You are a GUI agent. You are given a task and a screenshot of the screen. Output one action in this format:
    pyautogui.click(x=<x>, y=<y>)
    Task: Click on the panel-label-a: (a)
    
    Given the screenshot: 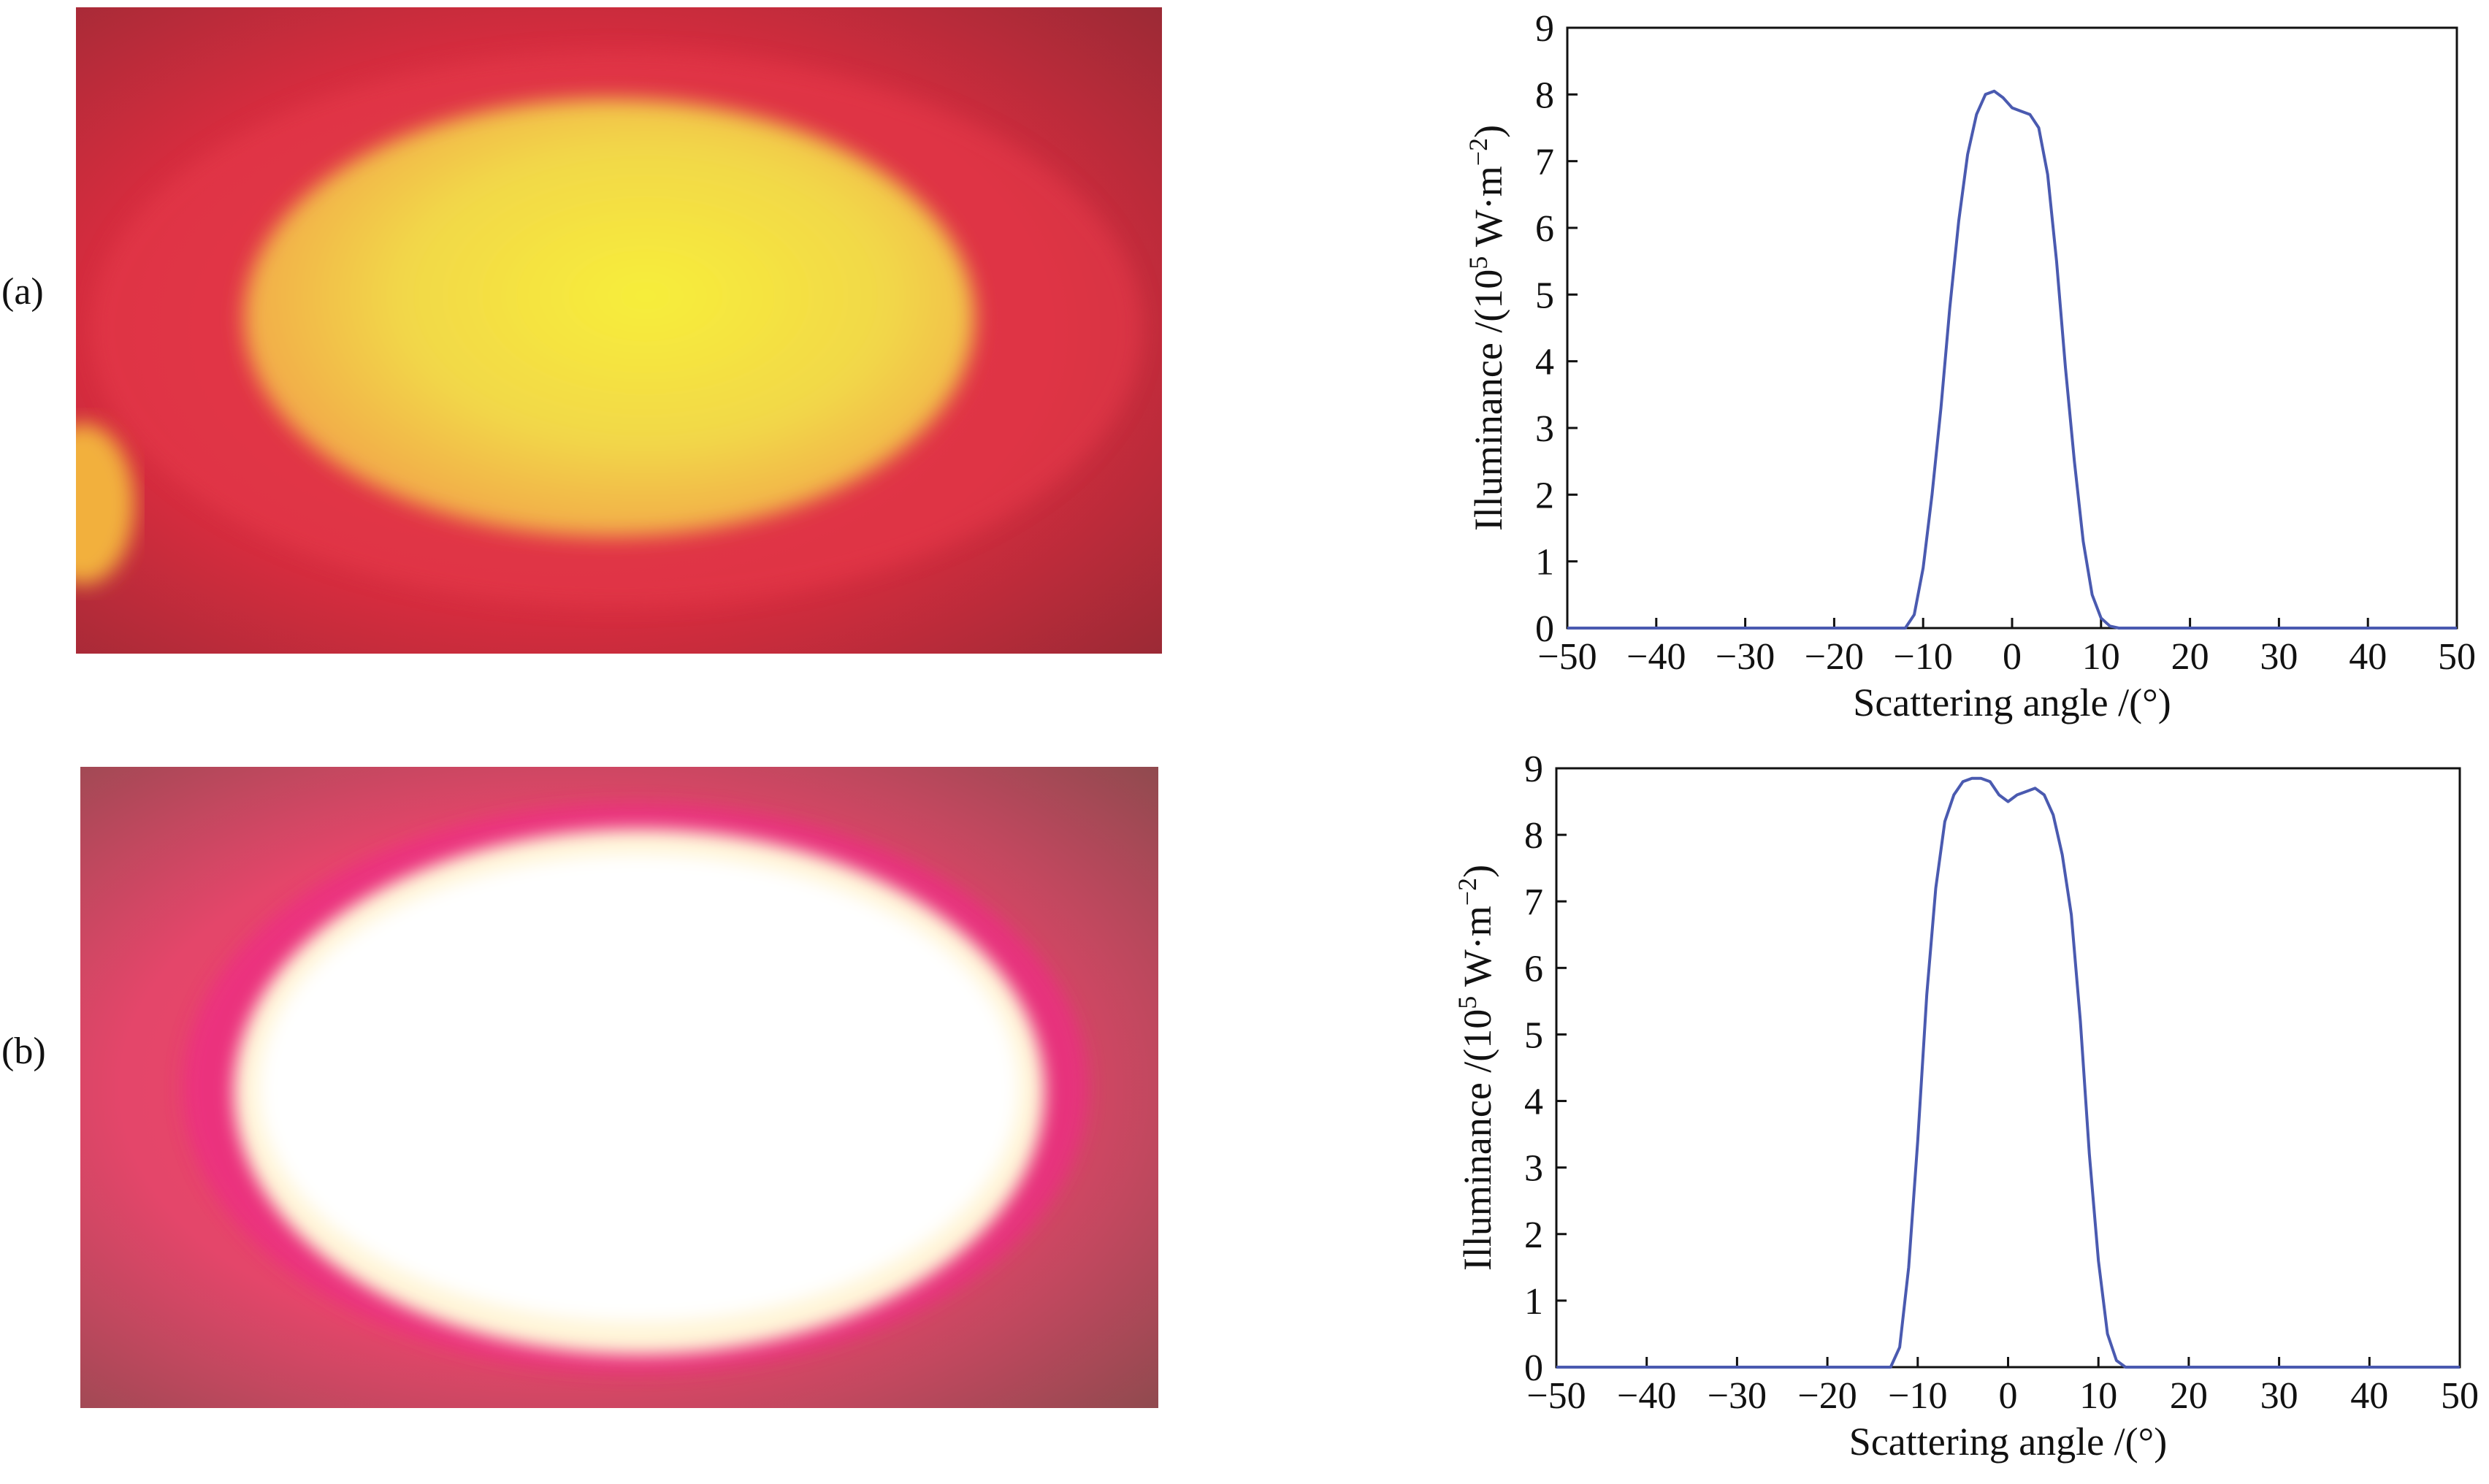 What is the action you would take?
    pyautogui.click(x=23, y=292)
    